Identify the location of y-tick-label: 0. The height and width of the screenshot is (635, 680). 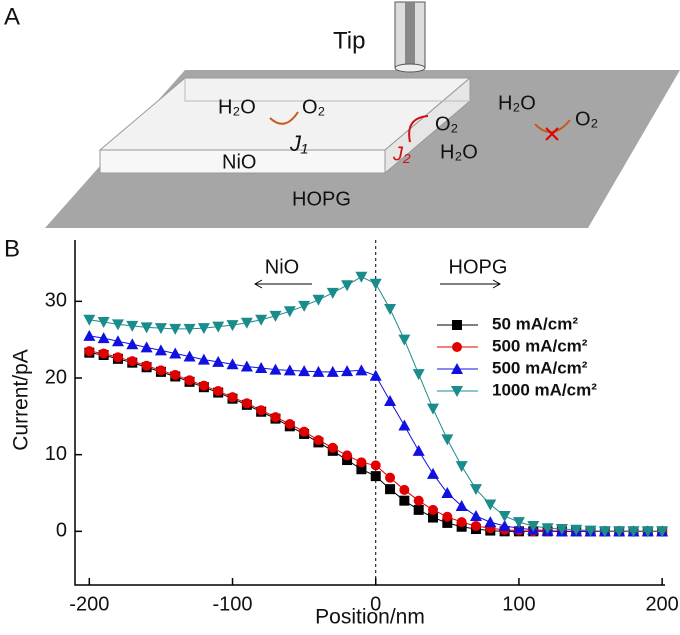
(61, 531).